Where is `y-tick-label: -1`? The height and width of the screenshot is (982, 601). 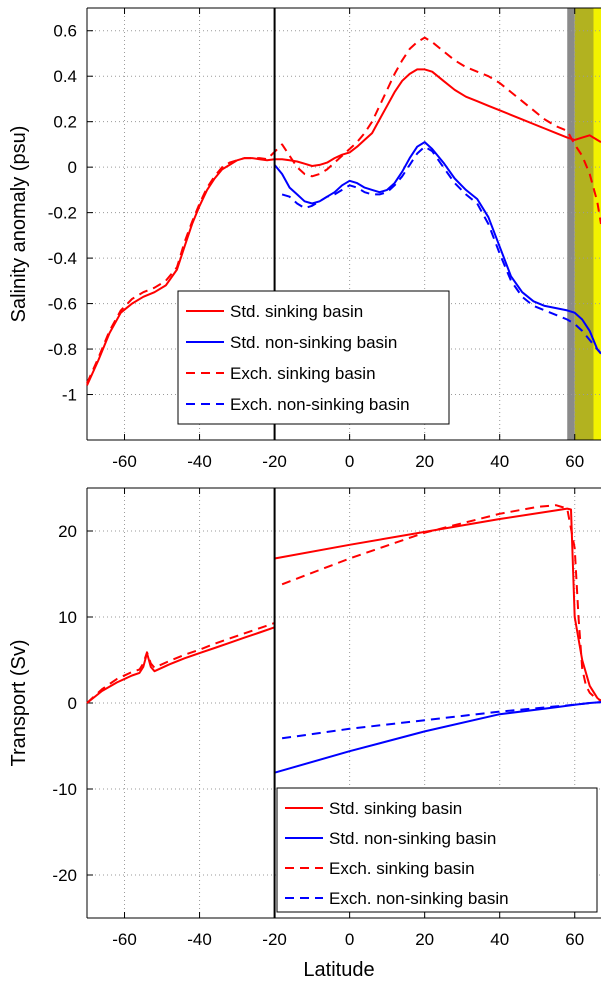 y-tick-label: -1 is located at coordinates (69, 395).